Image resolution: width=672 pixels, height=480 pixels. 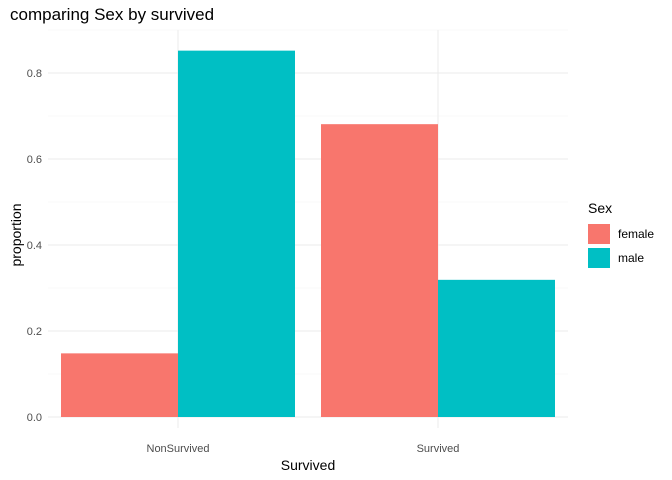 What do you see at coordinates (599, 258) in the screenshot?
I see `legend-key-male` at bounding box center [599, 258].